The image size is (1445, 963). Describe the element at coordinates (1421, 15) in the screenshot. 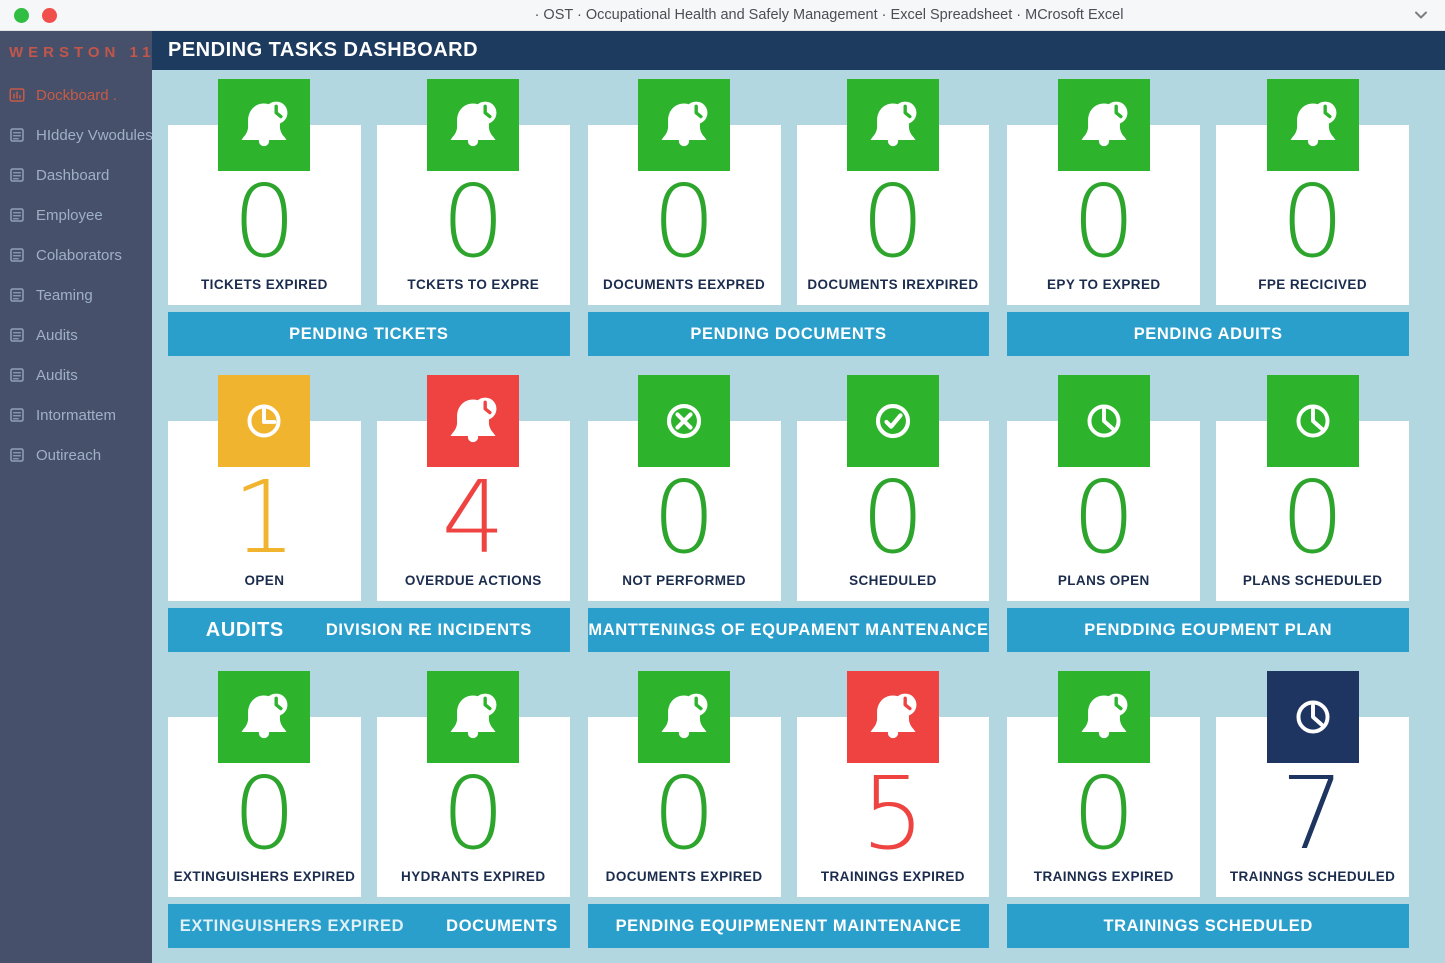

I see `chevron-down-icon` at that location.